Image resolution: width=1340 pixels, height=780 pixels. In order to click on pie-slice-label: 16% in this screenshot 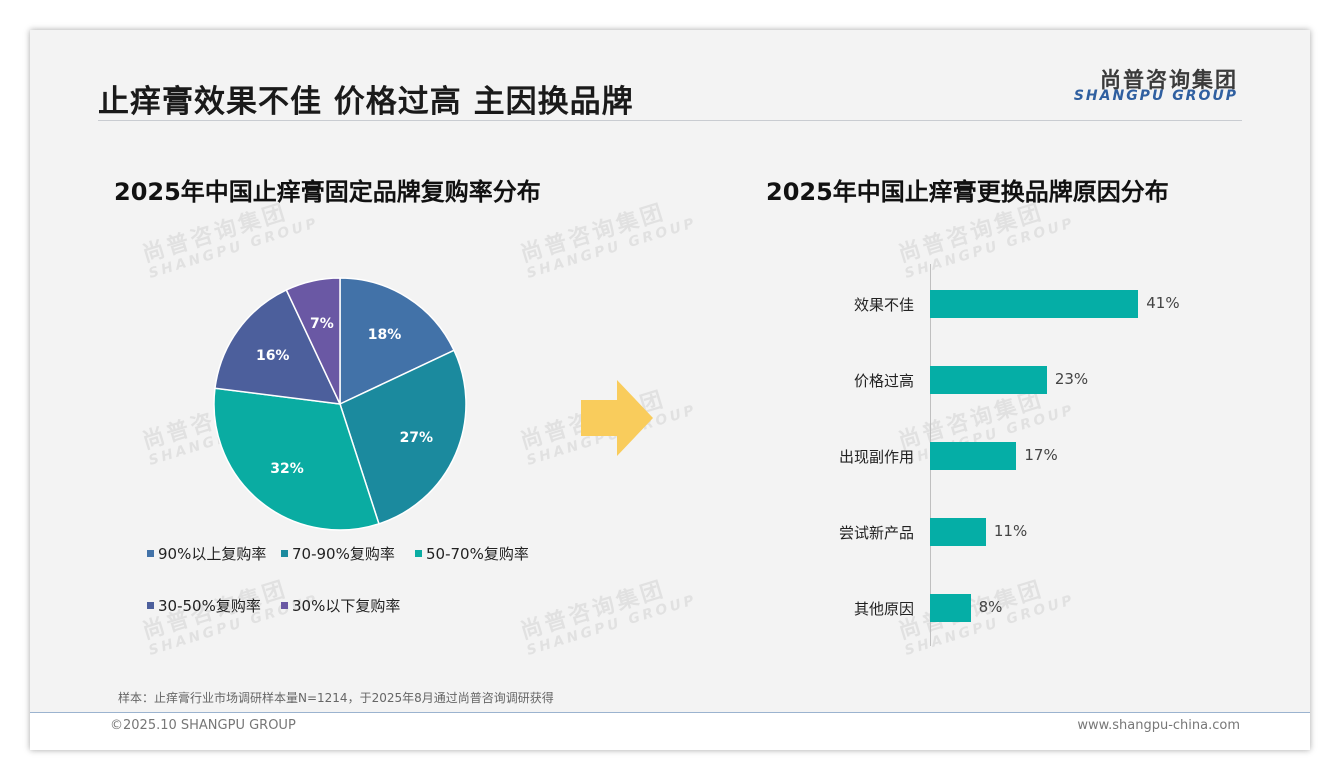, I will do `click(273, 356)`.